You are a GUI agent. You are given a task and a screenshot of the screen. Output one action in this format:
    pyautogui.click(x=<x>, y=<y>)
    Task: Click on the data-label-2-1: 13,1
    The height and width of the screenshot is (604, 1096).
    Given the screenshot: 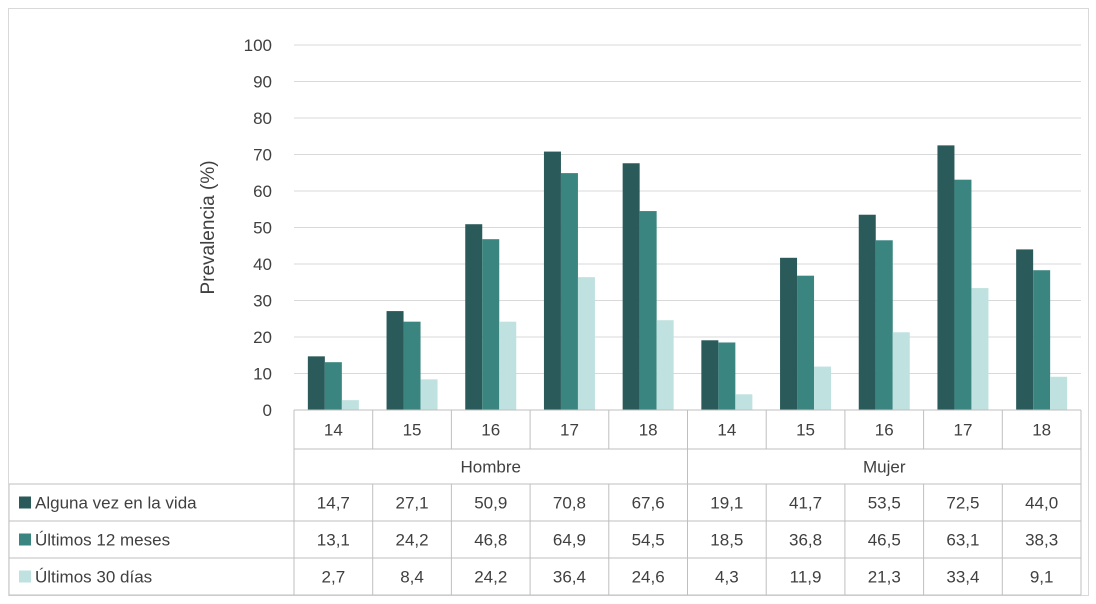 What is the action you would take?
    pyautogui.click(x=333, y=540)
    